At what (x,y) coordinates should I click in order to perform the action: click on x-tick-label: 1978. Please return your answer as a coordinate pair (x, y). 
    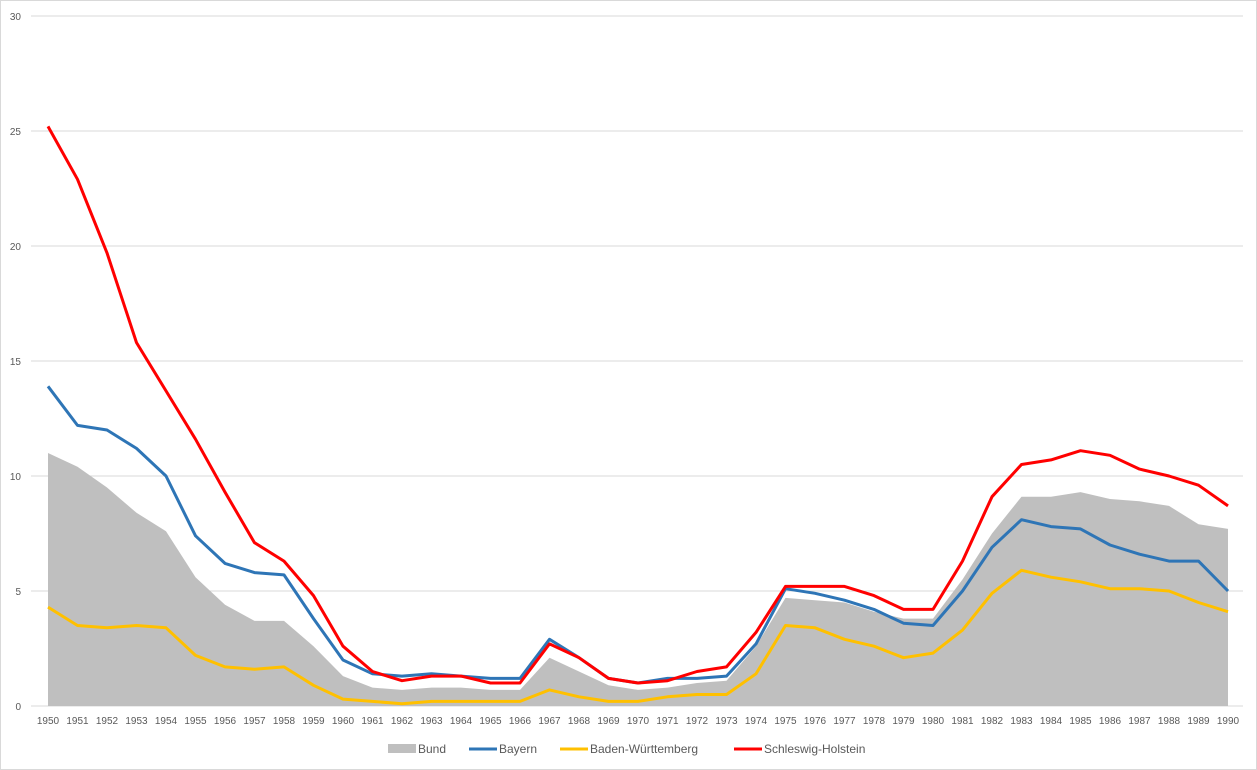
    Looking at the image, I should click on (874, 721).